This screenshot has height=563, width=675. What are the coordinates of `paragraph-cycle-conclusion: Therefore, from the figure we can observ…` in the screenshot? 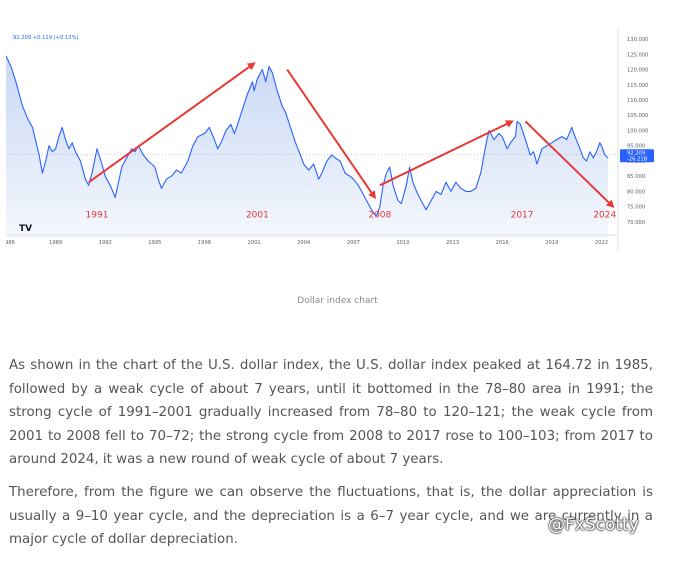 It's located at (331, 516).